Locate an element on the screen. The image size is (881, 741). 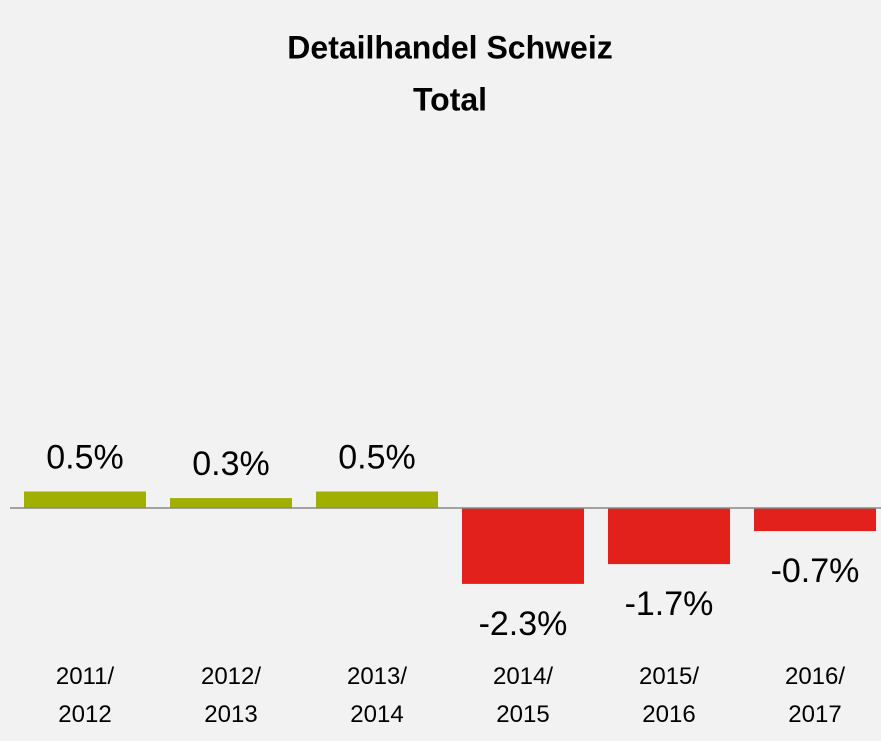
x-tick-label: 2014/2015 is located at coordinates (523, 695).